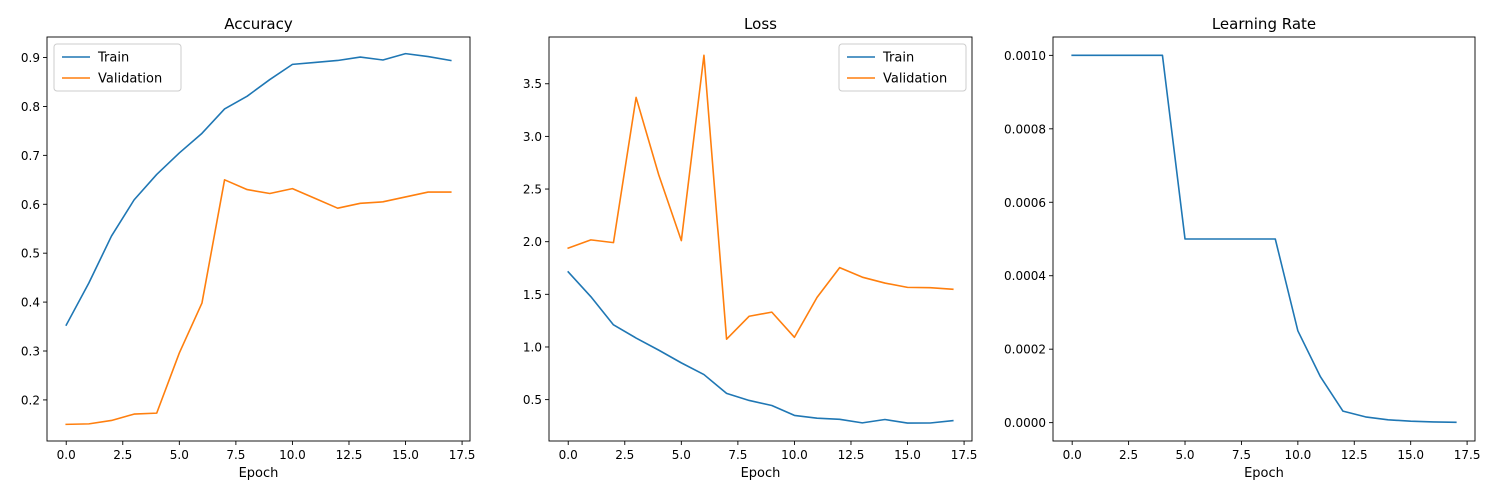 This screenshot has height=500, width=1500. Describe the element at coordinates (30, 156) in the screenshot. I see `y-tick-label: 0.7` at that location.